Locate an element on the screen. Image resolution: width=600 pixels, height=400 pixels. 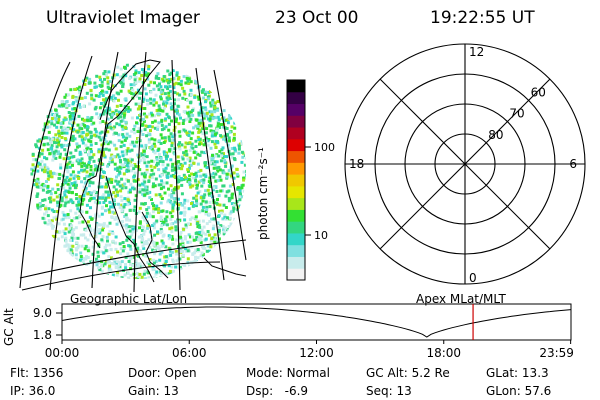
orbit-y-tick-label: 9.0 is located at coordinates (42, 313).